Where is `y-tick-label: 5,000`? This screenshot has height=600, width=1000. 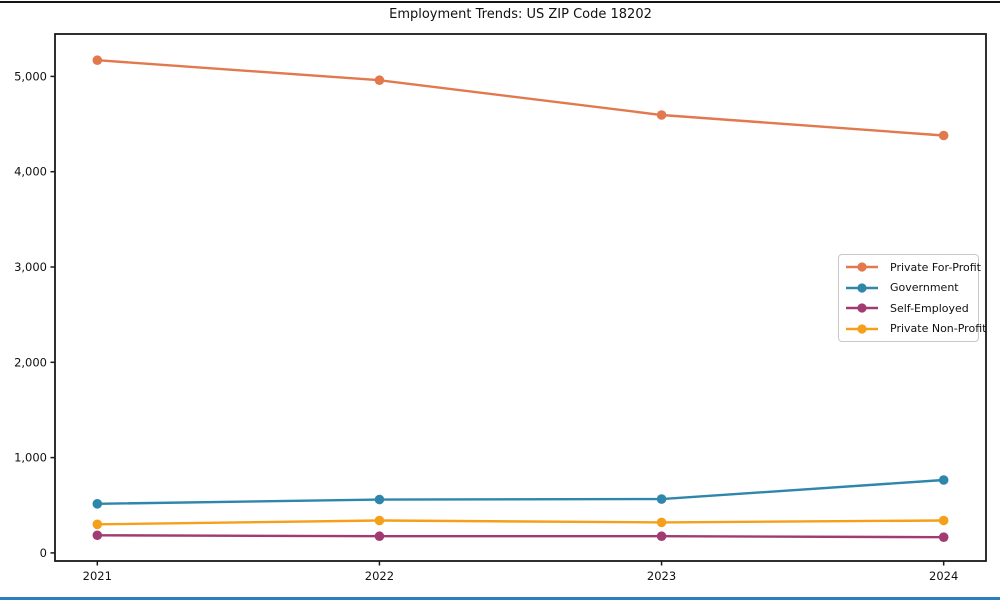
y-tick-label: 5,000 is located at coordinates (30, 76).